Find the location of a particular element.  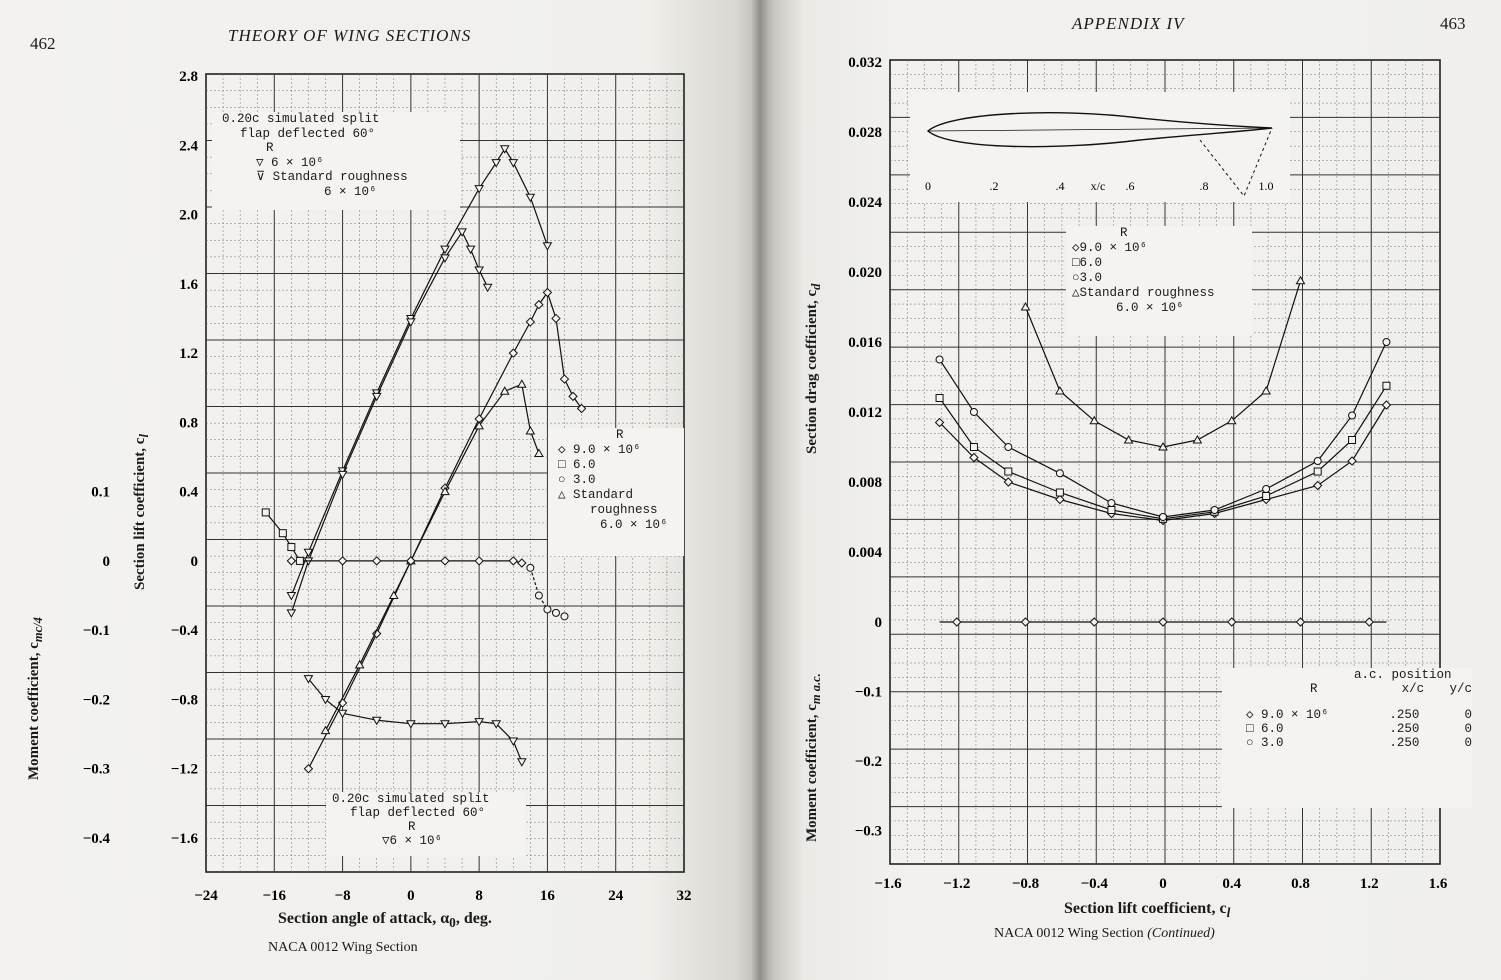

y-tick-label: −0.8 is located at coordinates (184, 700).